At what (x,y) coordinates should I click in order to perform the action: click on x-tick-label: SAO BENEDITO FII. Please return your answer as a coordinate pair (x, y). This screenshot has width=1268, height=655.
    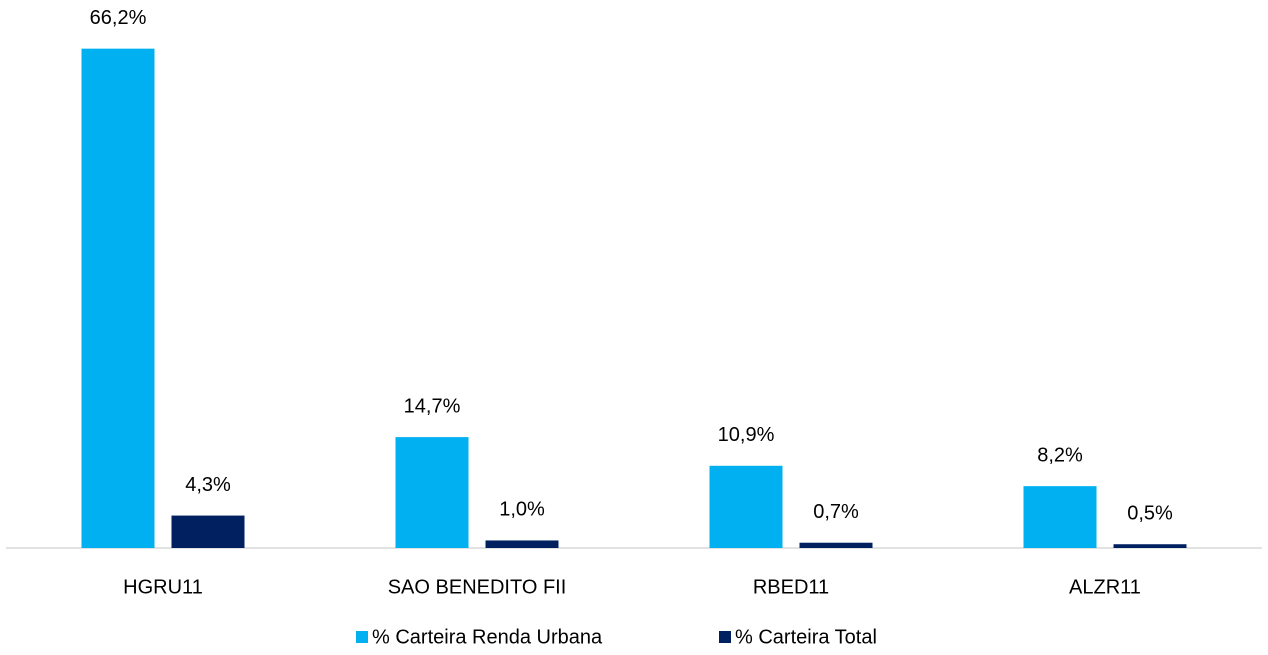
    Looking at the image, I should click on (477, 587).